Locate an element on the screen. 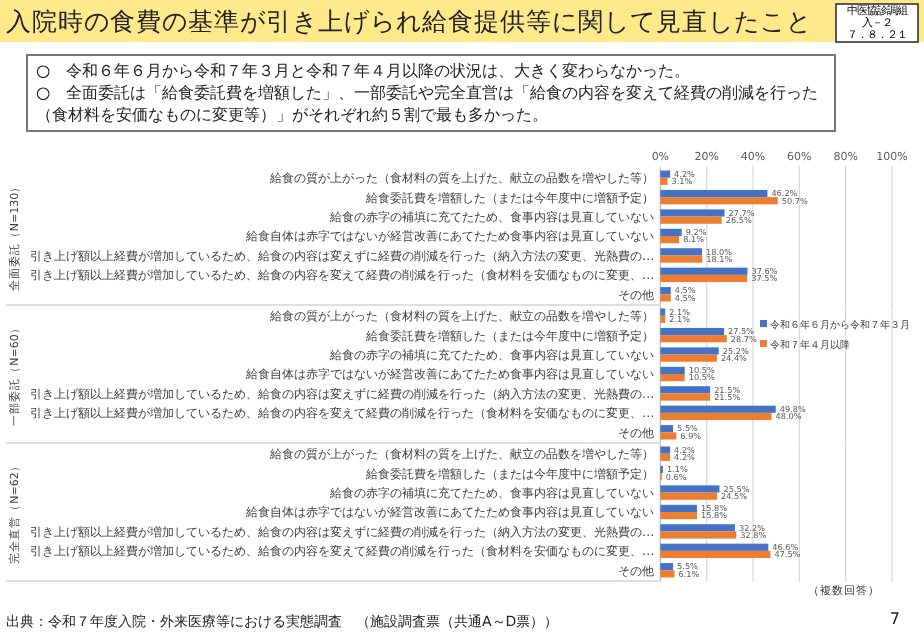  title: 入院時の食費の基準が引き上げられ給食提供等に関して見直したこと is located at coordinates (409, 22).